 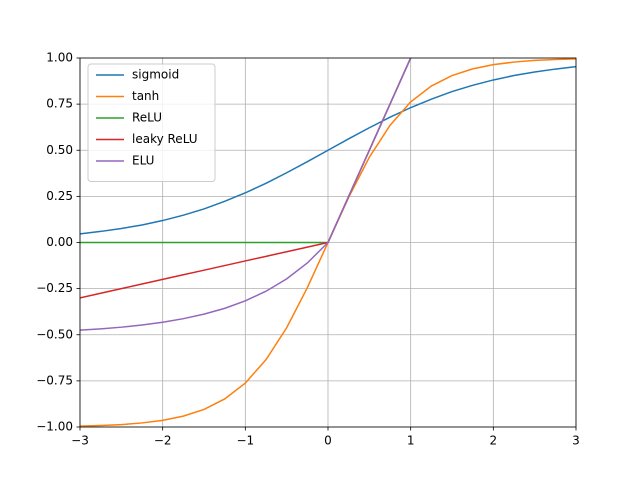 What do you see at coordinates (59, 58) in the screenshot?
I see `y-tick-label: 1.00` at bounding box center [59, 58].